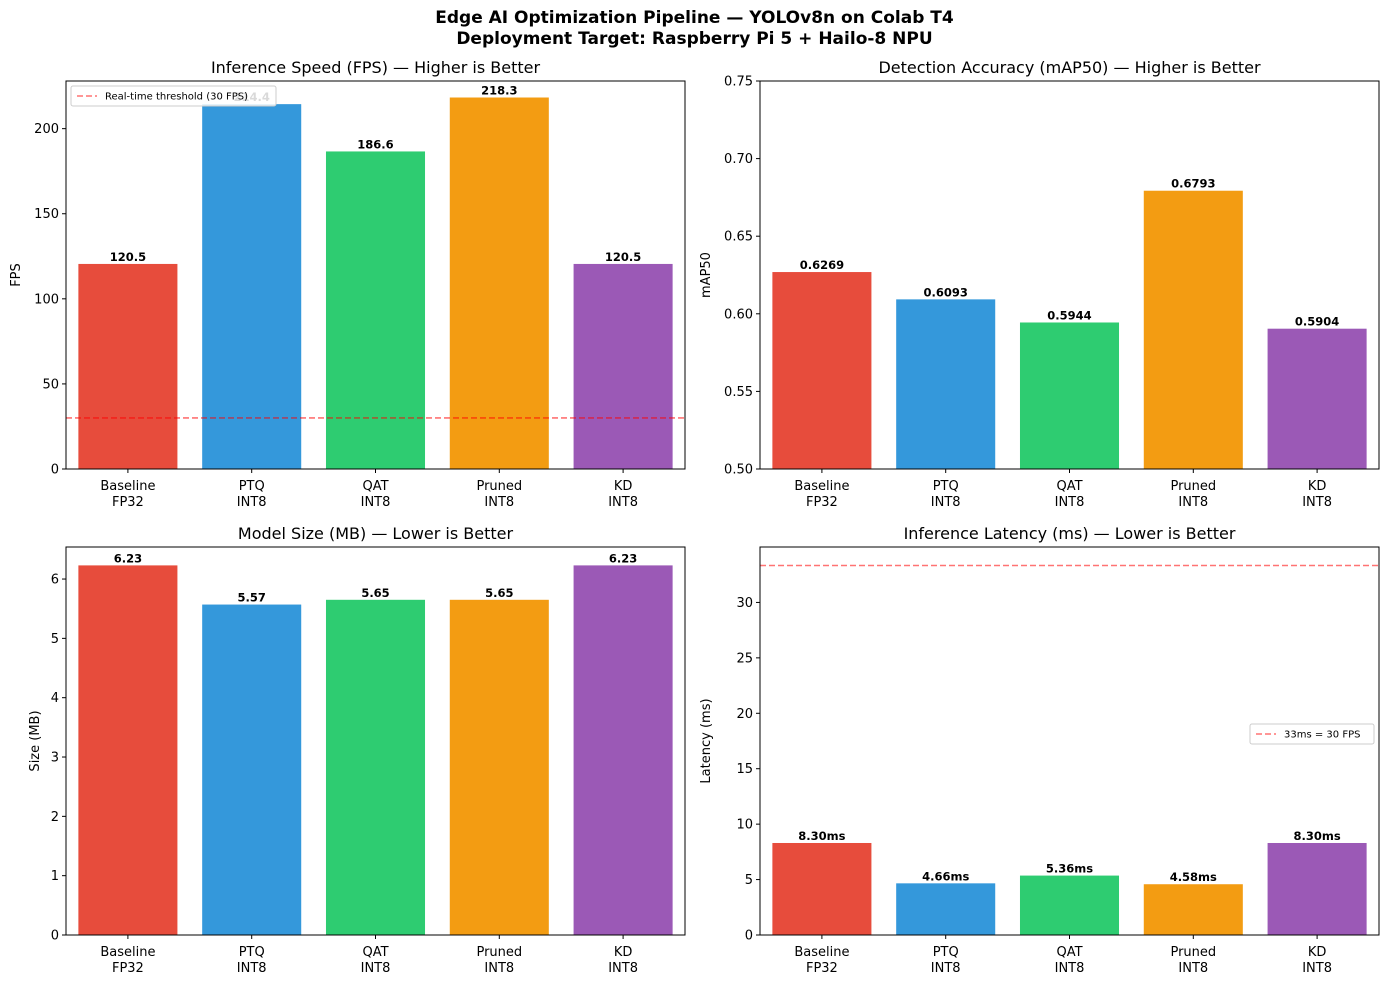 The image size is (1389, 985). I want to click on xtick-label-3-2: QAT INT8, so click(1070, 960).